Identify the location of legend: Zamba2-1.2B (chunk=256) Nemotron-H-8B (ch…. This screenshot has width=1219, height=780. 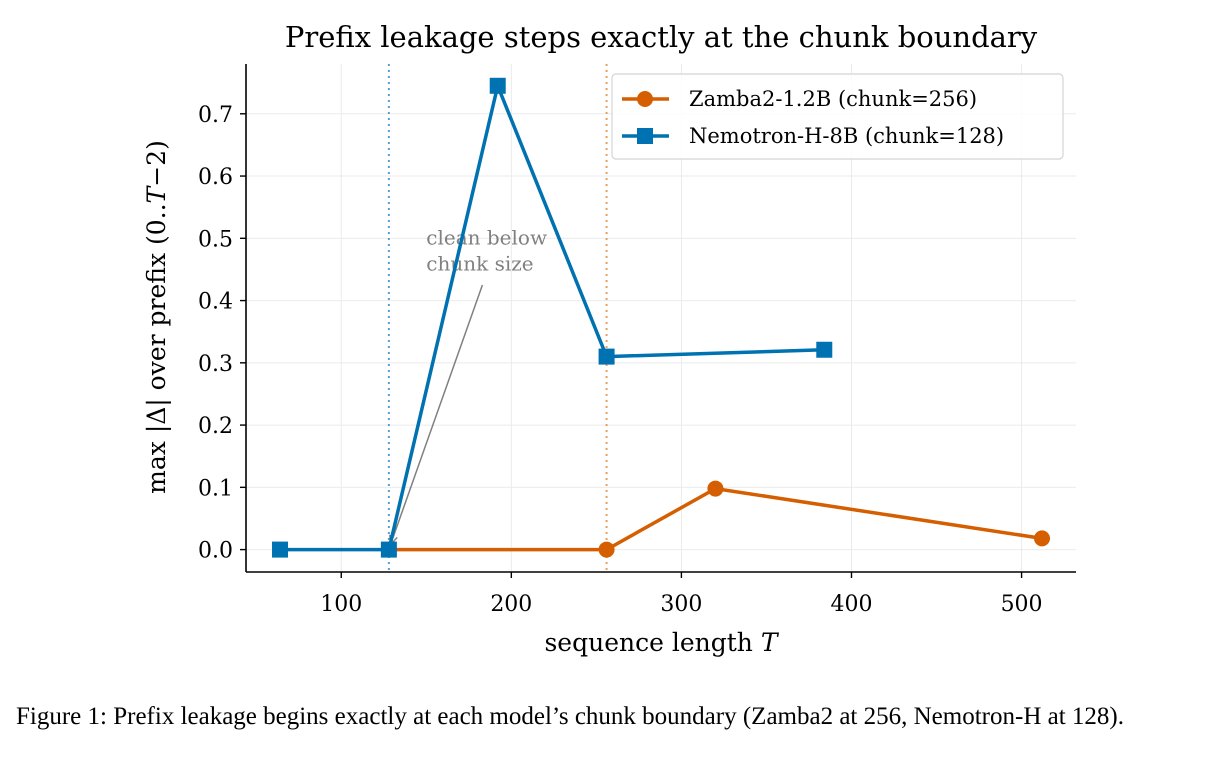
(837, 116).